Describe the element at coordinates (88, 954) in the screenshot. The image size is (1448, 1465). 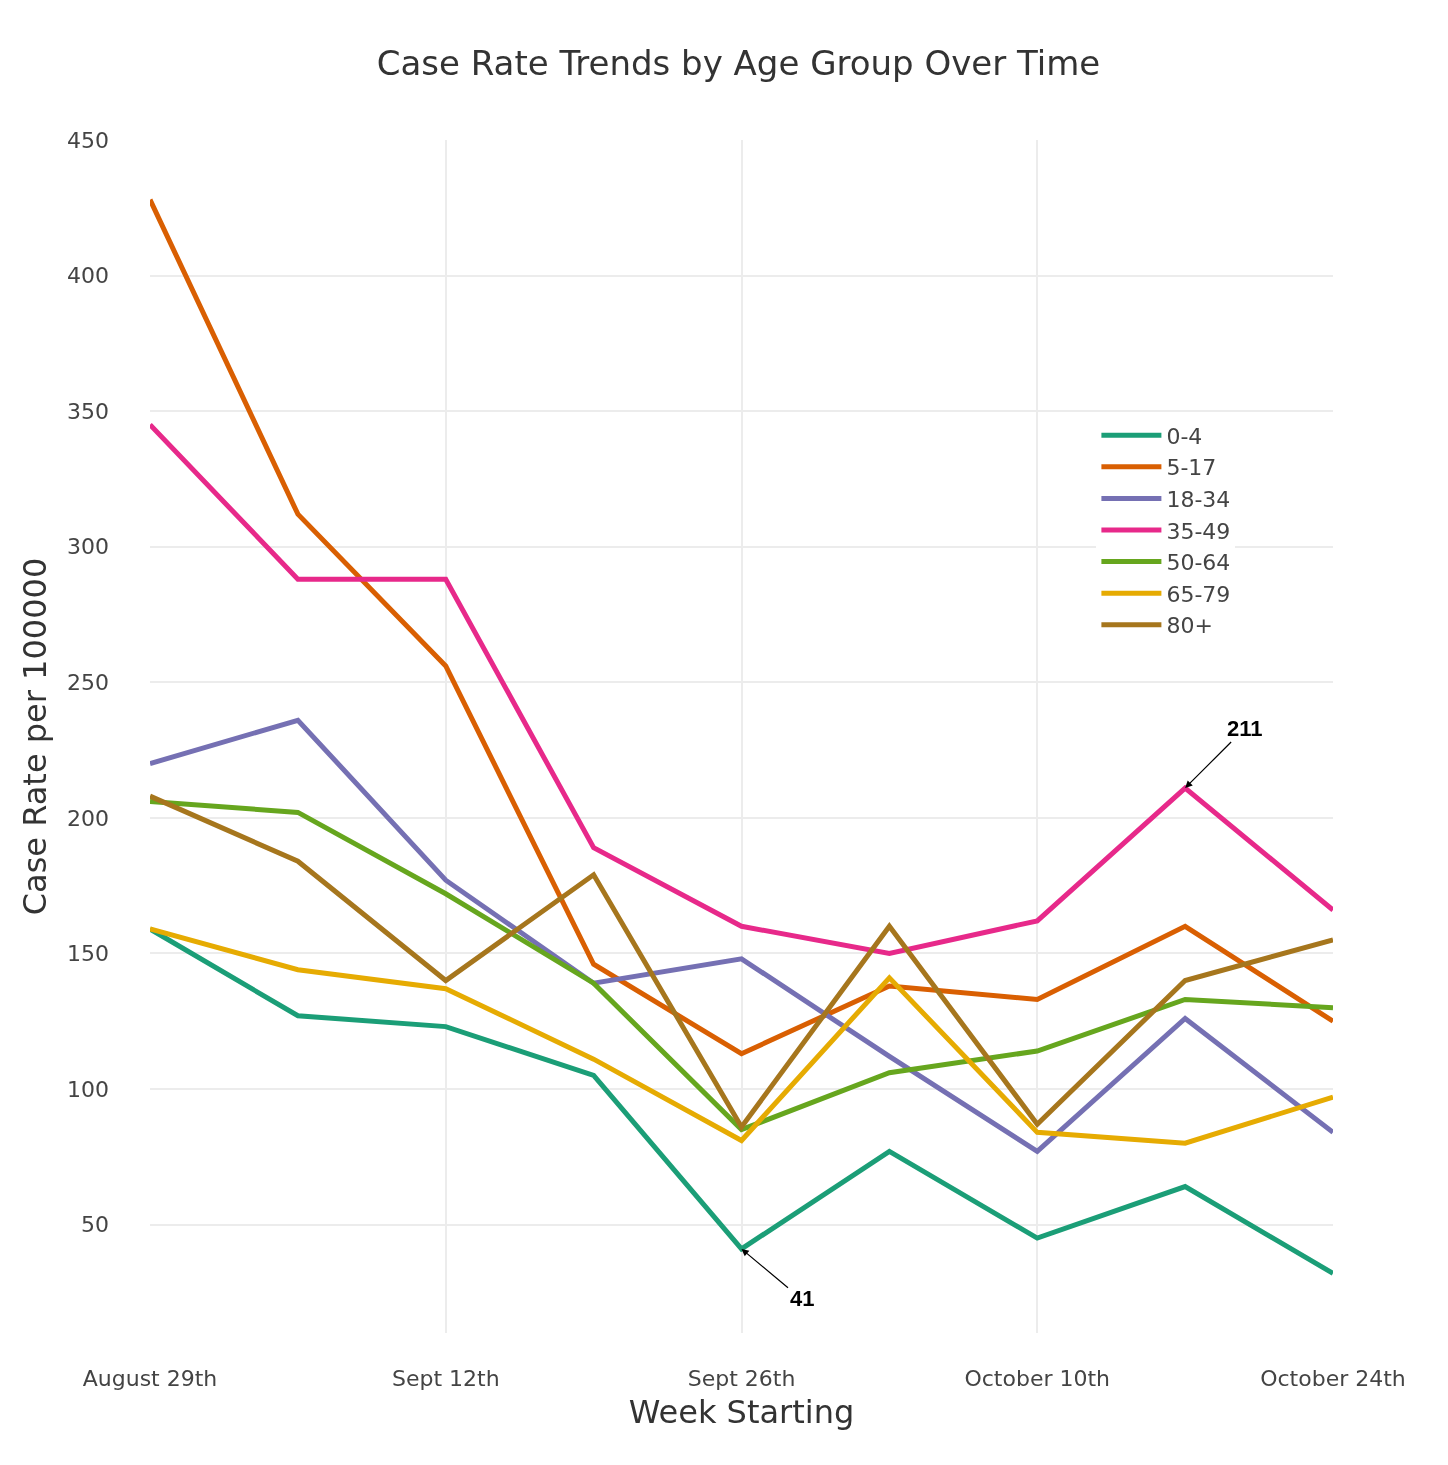
I see `y-tick-label: 150` at that location.